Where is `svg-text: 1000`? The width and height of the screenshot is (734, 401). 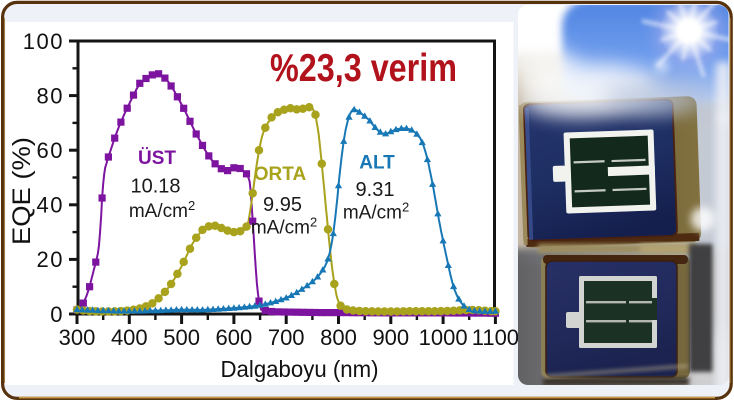
svg-text: 1000 is located at coordinates (443, 337).